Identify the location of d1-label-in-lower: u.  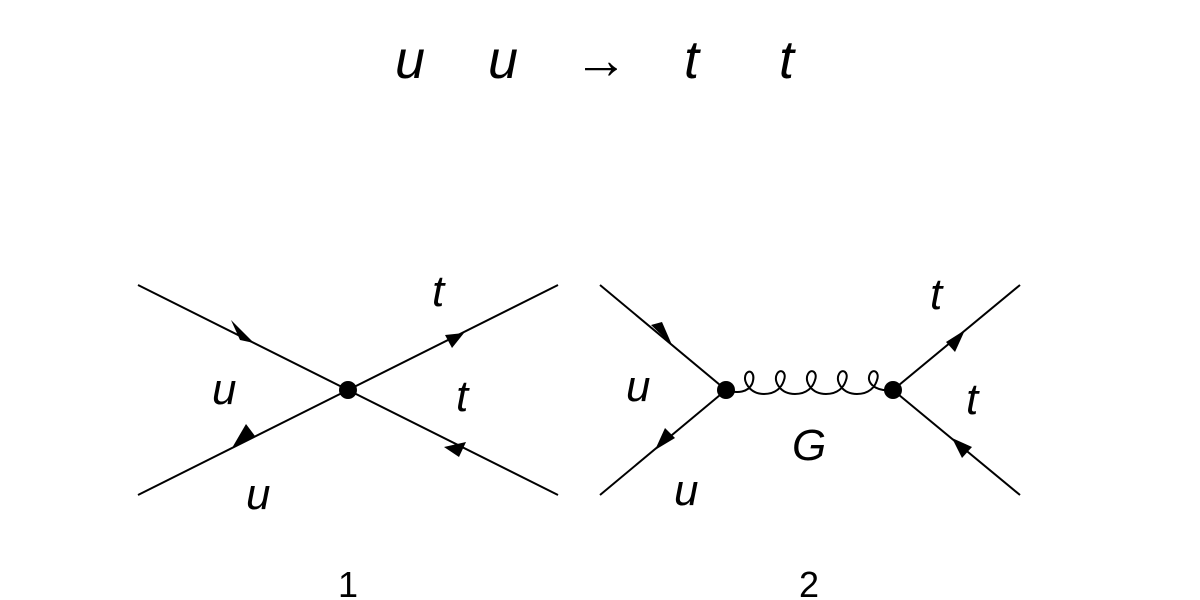
(258, 494).